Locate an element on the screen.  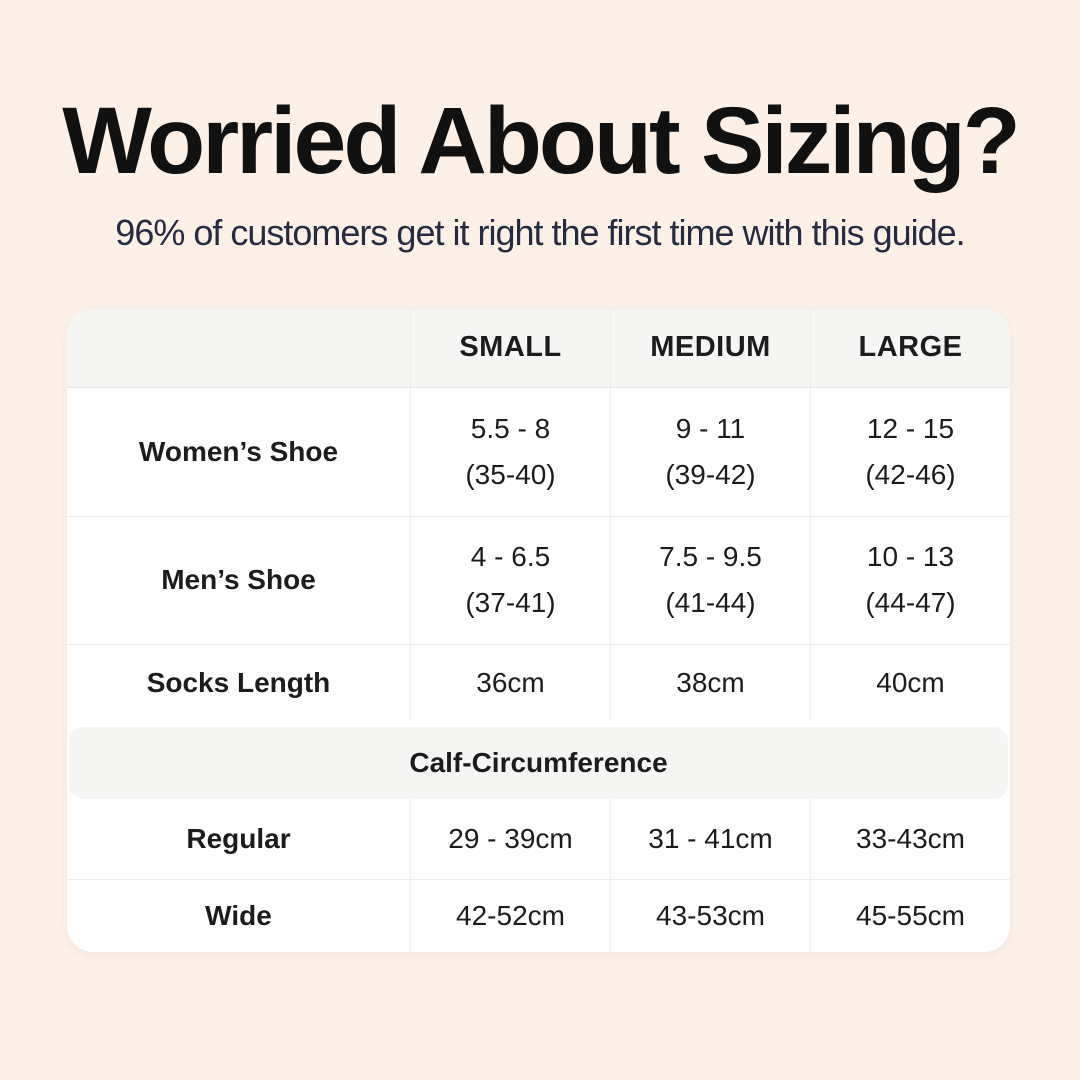
cell-womens-large: 12 - 15 (42-46) is located at coordinates (910, 451).